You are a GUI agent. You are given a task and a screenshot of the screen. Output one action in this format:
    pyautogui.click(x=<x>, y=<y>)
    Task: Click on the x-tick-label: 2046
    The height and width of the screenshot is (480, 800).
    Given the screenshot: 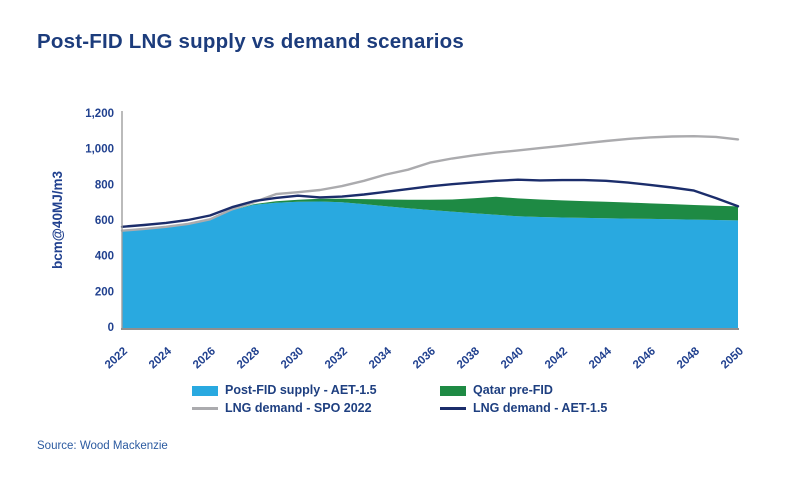 What is the action you would take?
    pyautogui.click(x=644, y=358)
    